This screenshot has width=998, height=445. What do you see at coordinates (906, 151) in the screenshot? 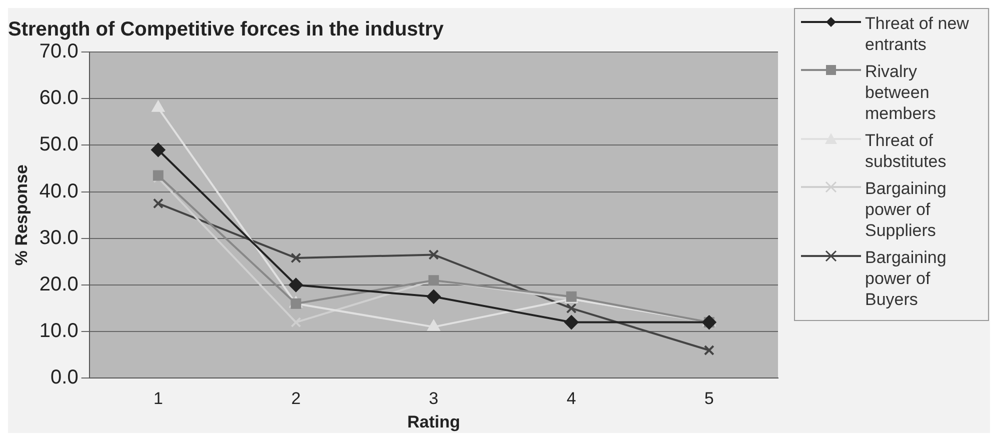
I see `legend-label: Threat of substitutes` at bounding box center [906, 151].